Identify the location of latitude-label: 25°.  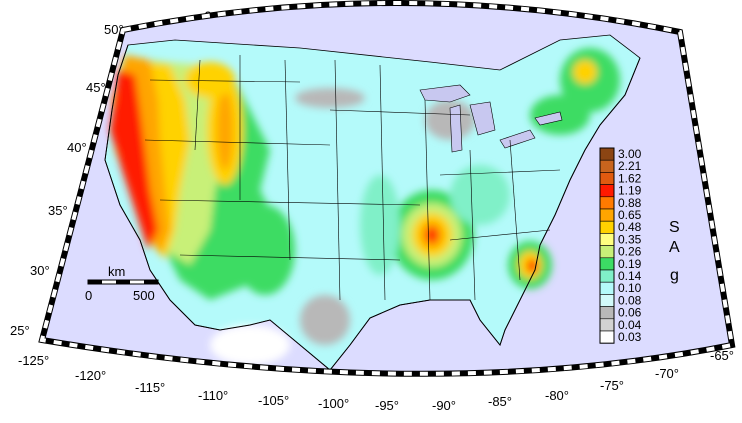
(20, 330).